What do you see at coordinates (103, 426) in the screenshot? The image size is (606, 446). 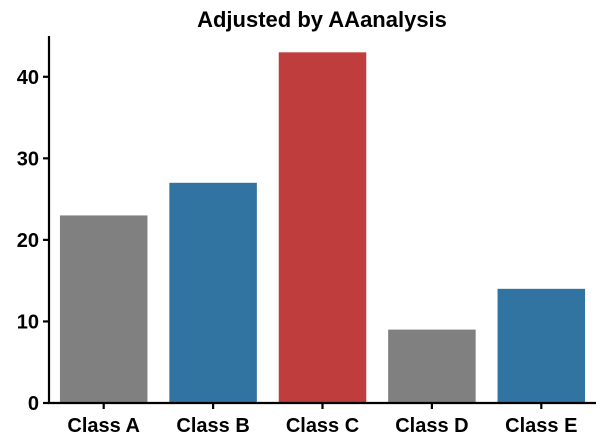 I see `x-tick-label: Class A` at bounding box center [103, 426].